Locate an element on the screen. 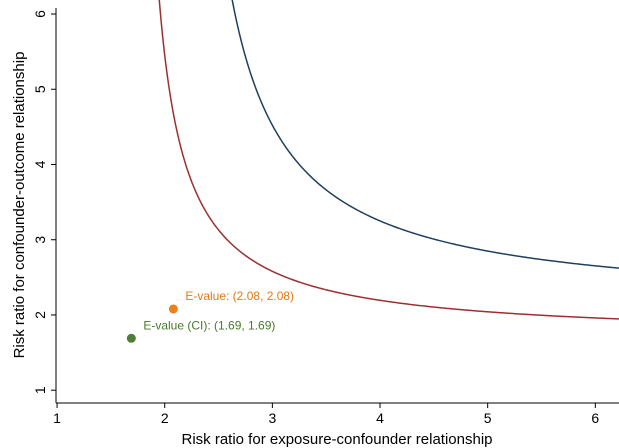  x-tick-label: 6 is located at coordinates (595, 418).